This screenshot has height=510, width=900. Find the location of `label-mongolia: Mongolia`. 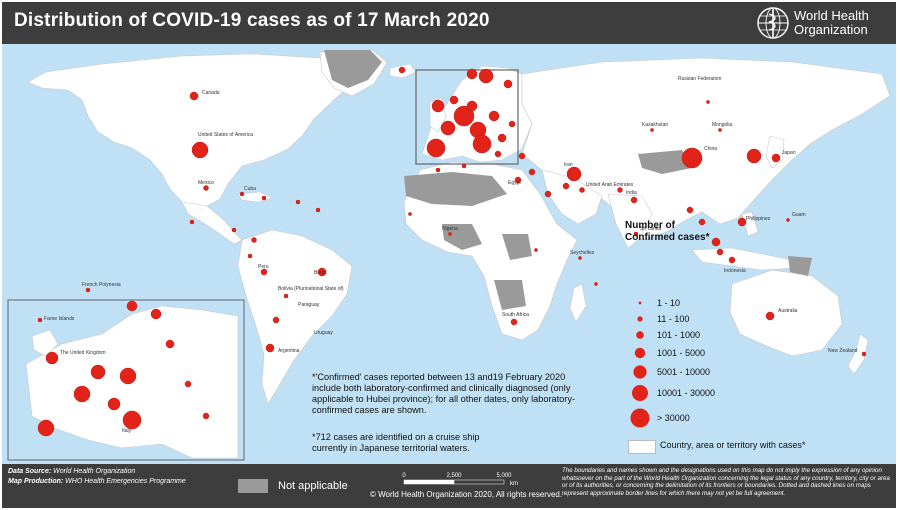

label-mongolia: Mongolia is located at coordinates (722, 125).